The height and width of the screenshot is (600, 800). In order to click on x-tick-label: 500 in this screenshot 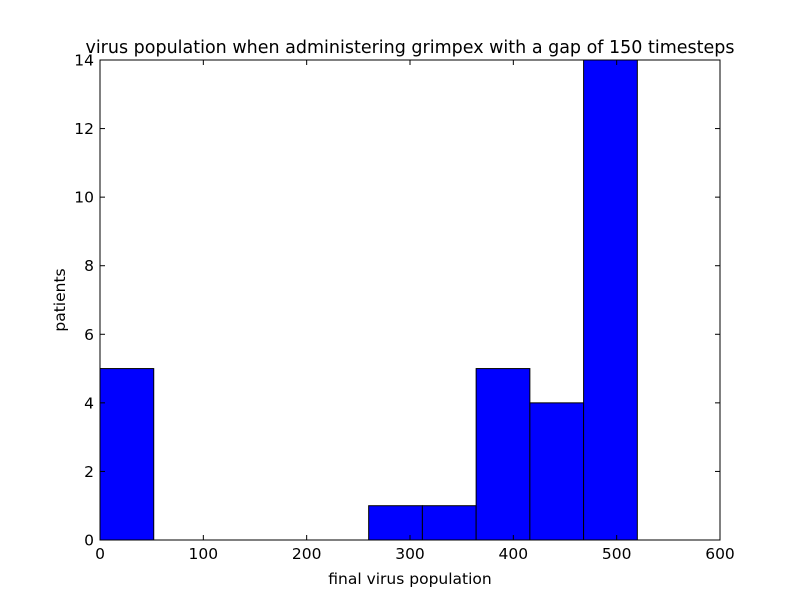, I will do `click(617, 554)`.